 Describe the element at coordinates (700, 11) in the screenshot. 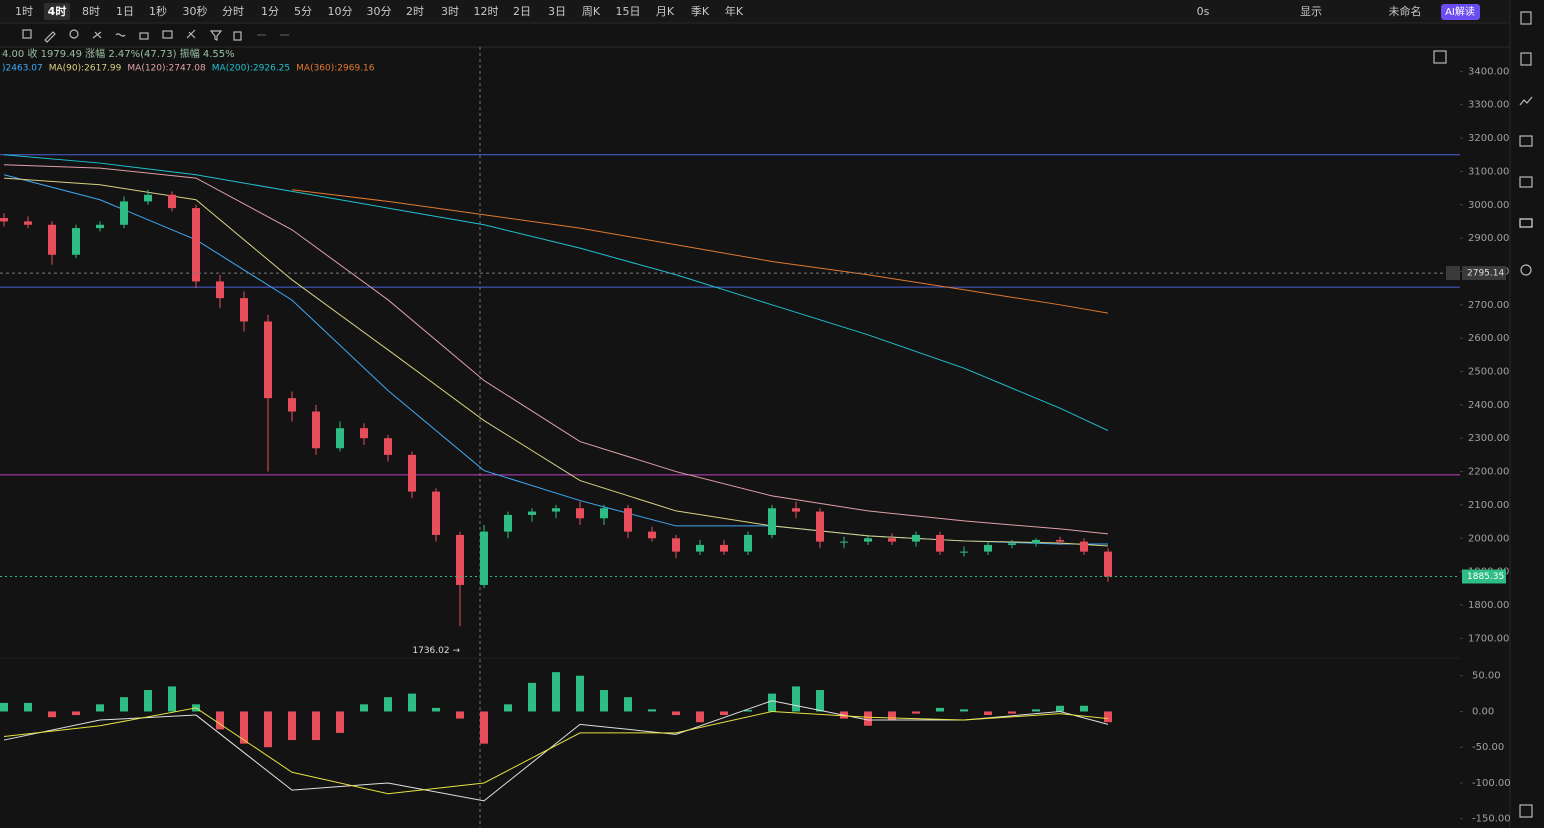

I see `interval-button: 季K` at that location.